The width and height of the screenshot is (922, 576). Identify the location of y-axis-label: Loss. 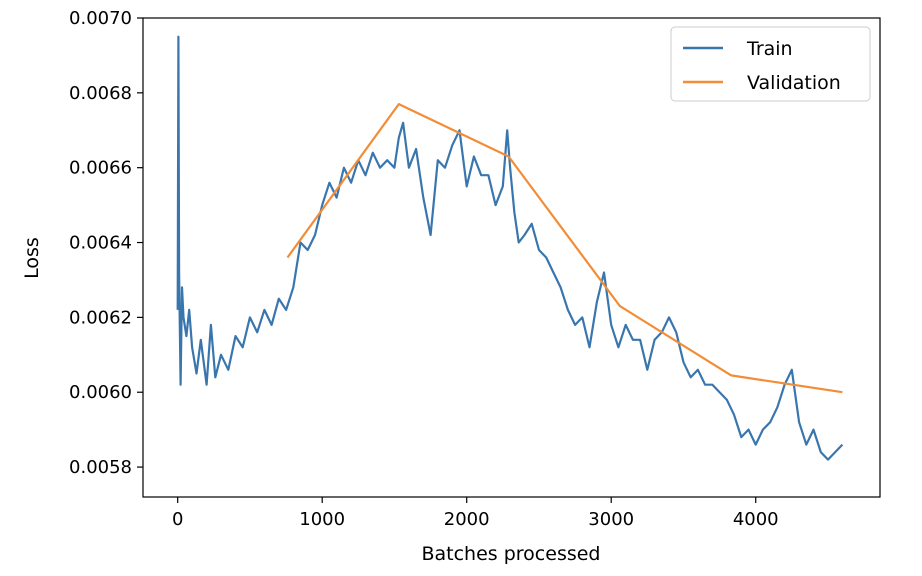
(32, 258).